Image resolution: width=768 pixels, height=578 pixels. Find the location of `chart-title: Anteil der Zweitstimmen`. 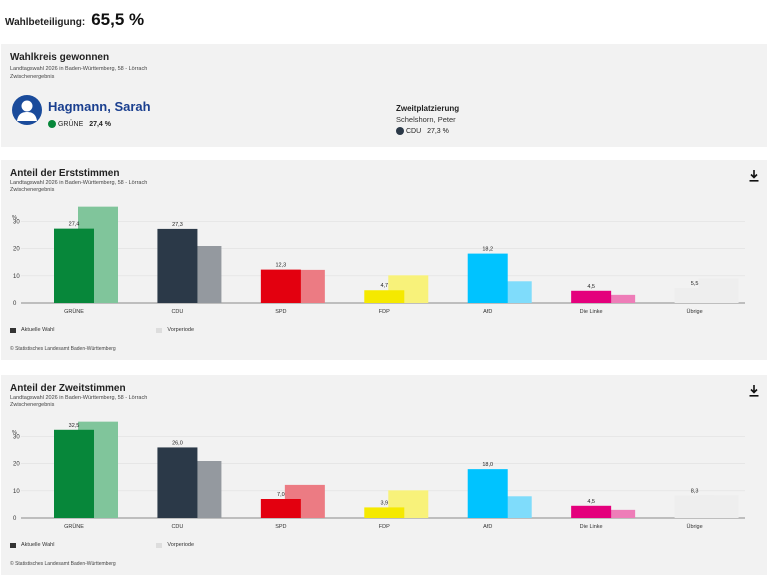

chart-title: Anteil der Zweitstimmen is located at coordinates (68, 388).